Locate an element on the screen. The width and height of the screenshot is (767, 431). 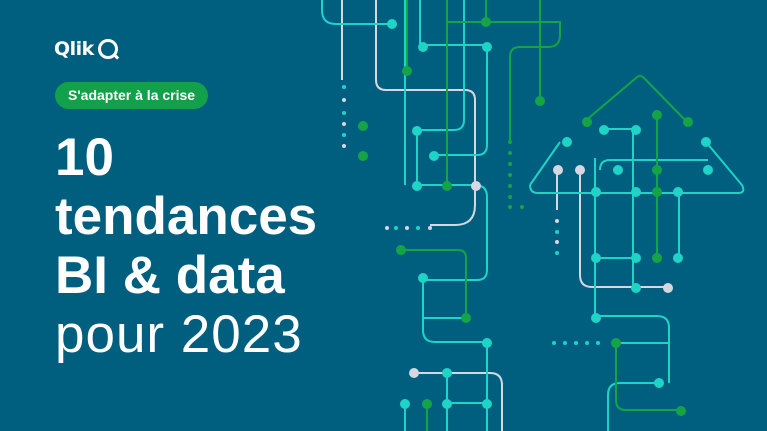
headline-line-4: pour 2023 is located at coordinates (179, 334).